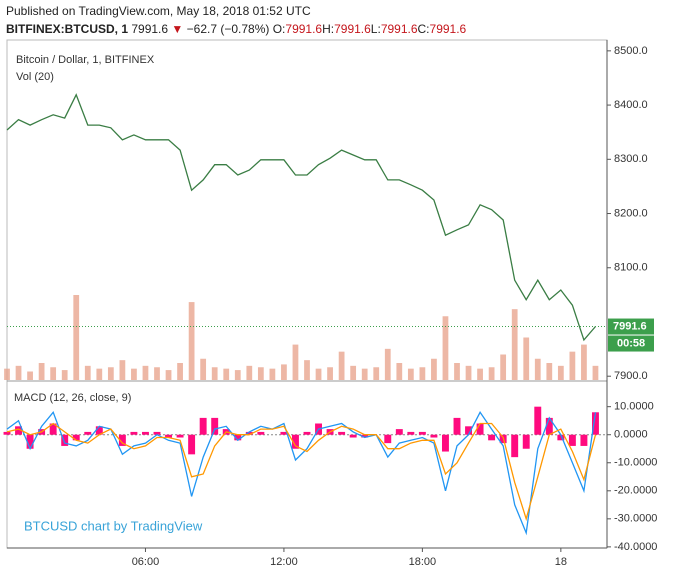 This screenshot has width=681, height=576. I want to click on change: −62.7 (−0.78%), so click(228, 29).